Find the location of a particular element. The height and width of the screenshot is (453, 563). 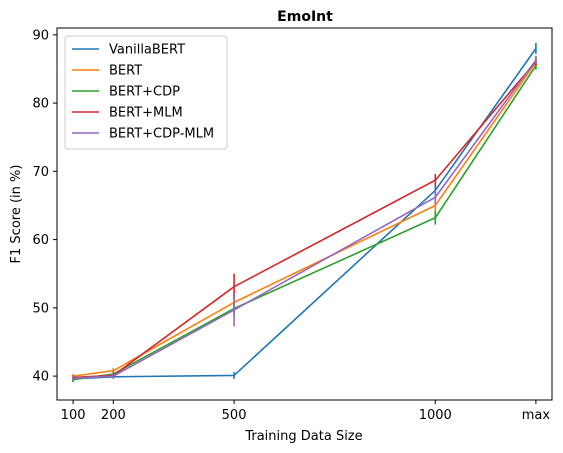

y-tick-label: 70 is located at coordinates (40, 172).